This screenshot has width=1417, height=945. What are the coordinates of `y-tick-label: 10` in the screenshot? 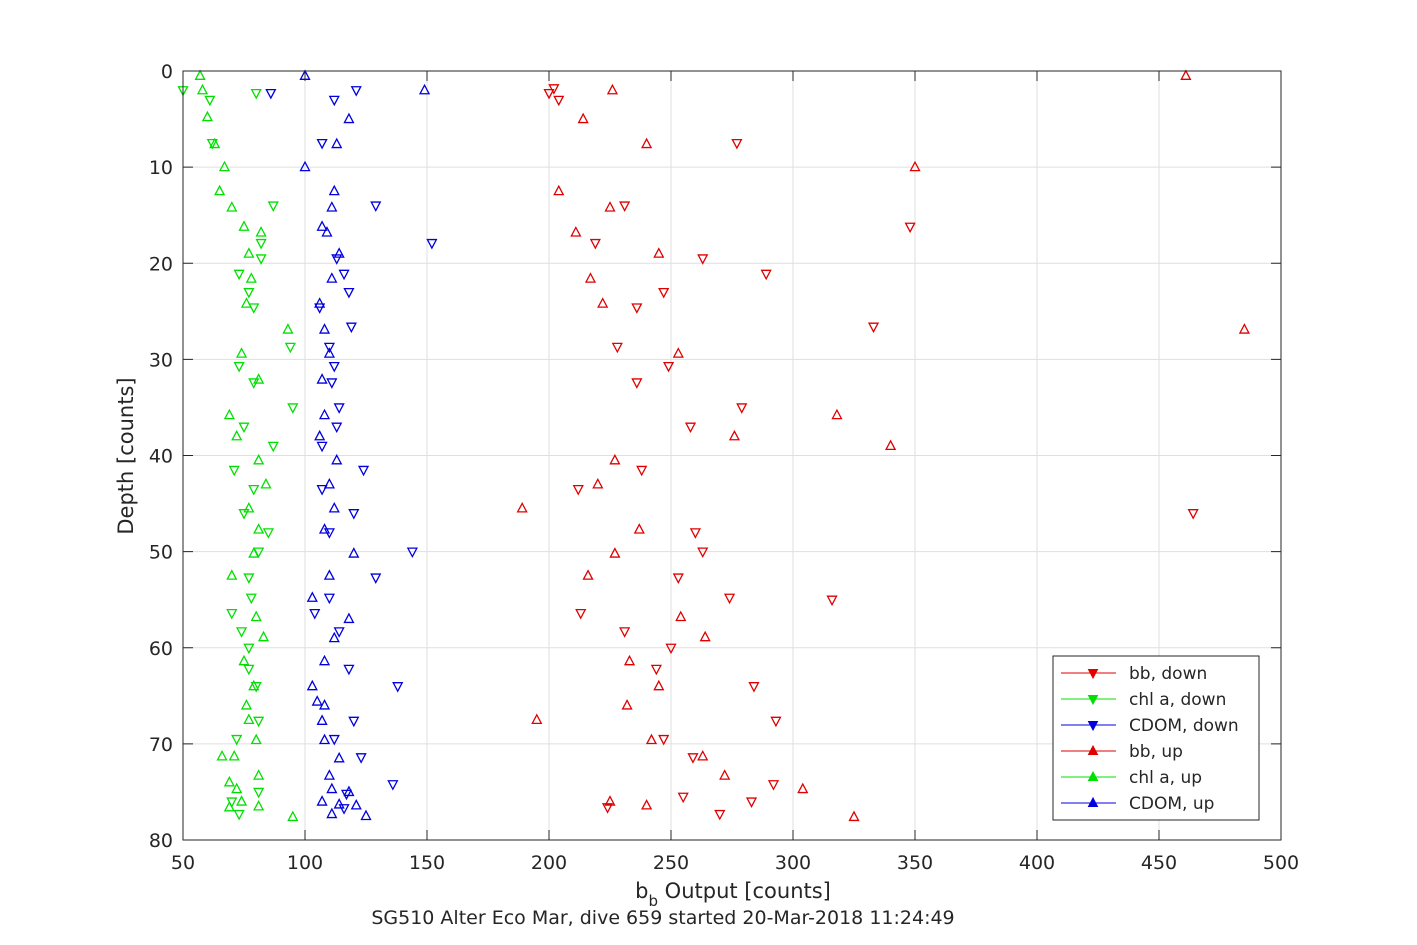 It's located at (161, 168).